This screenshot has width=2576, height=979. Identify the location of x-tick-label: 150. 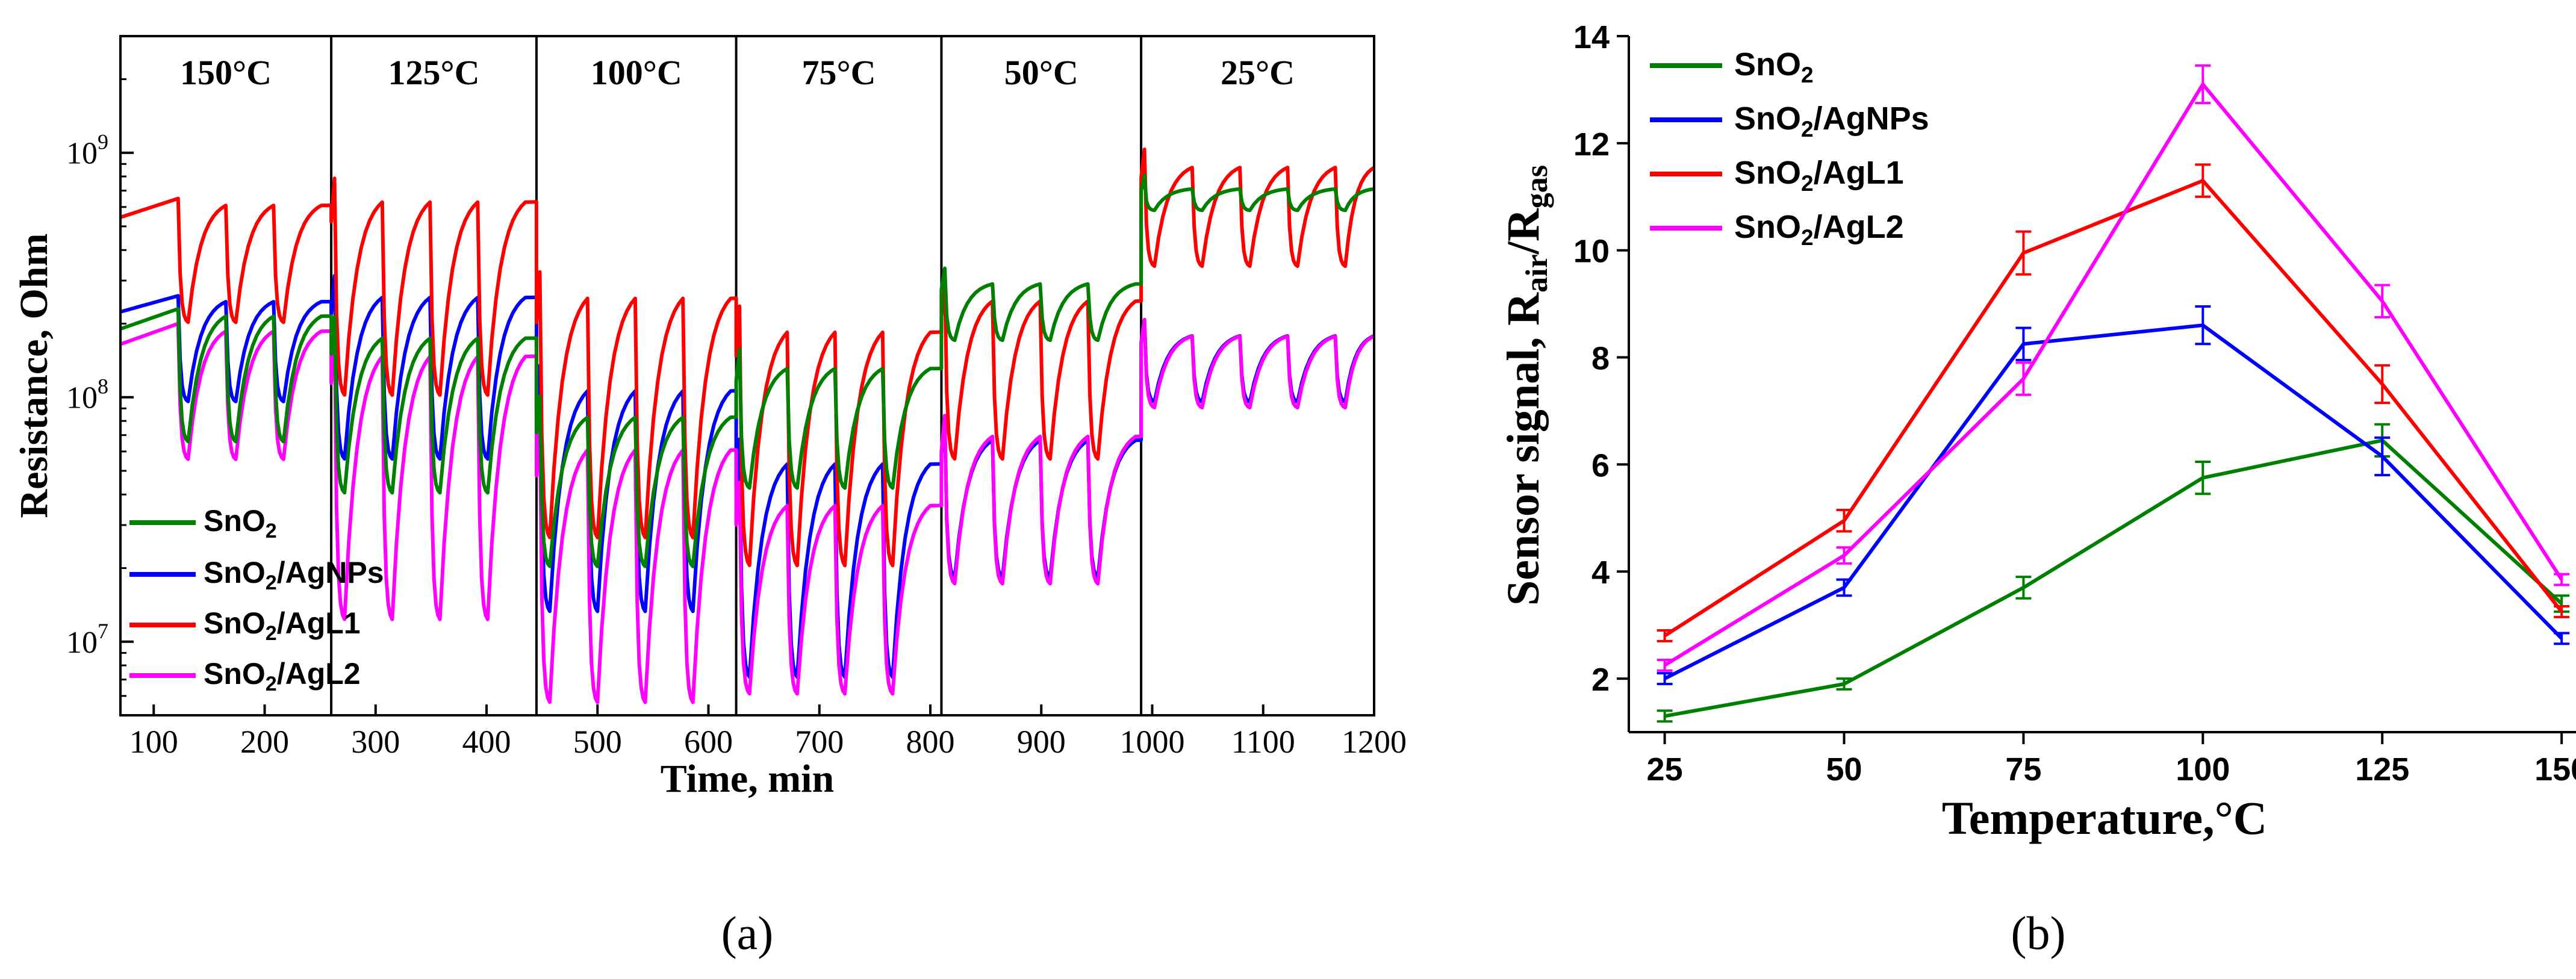
(2555, 769).